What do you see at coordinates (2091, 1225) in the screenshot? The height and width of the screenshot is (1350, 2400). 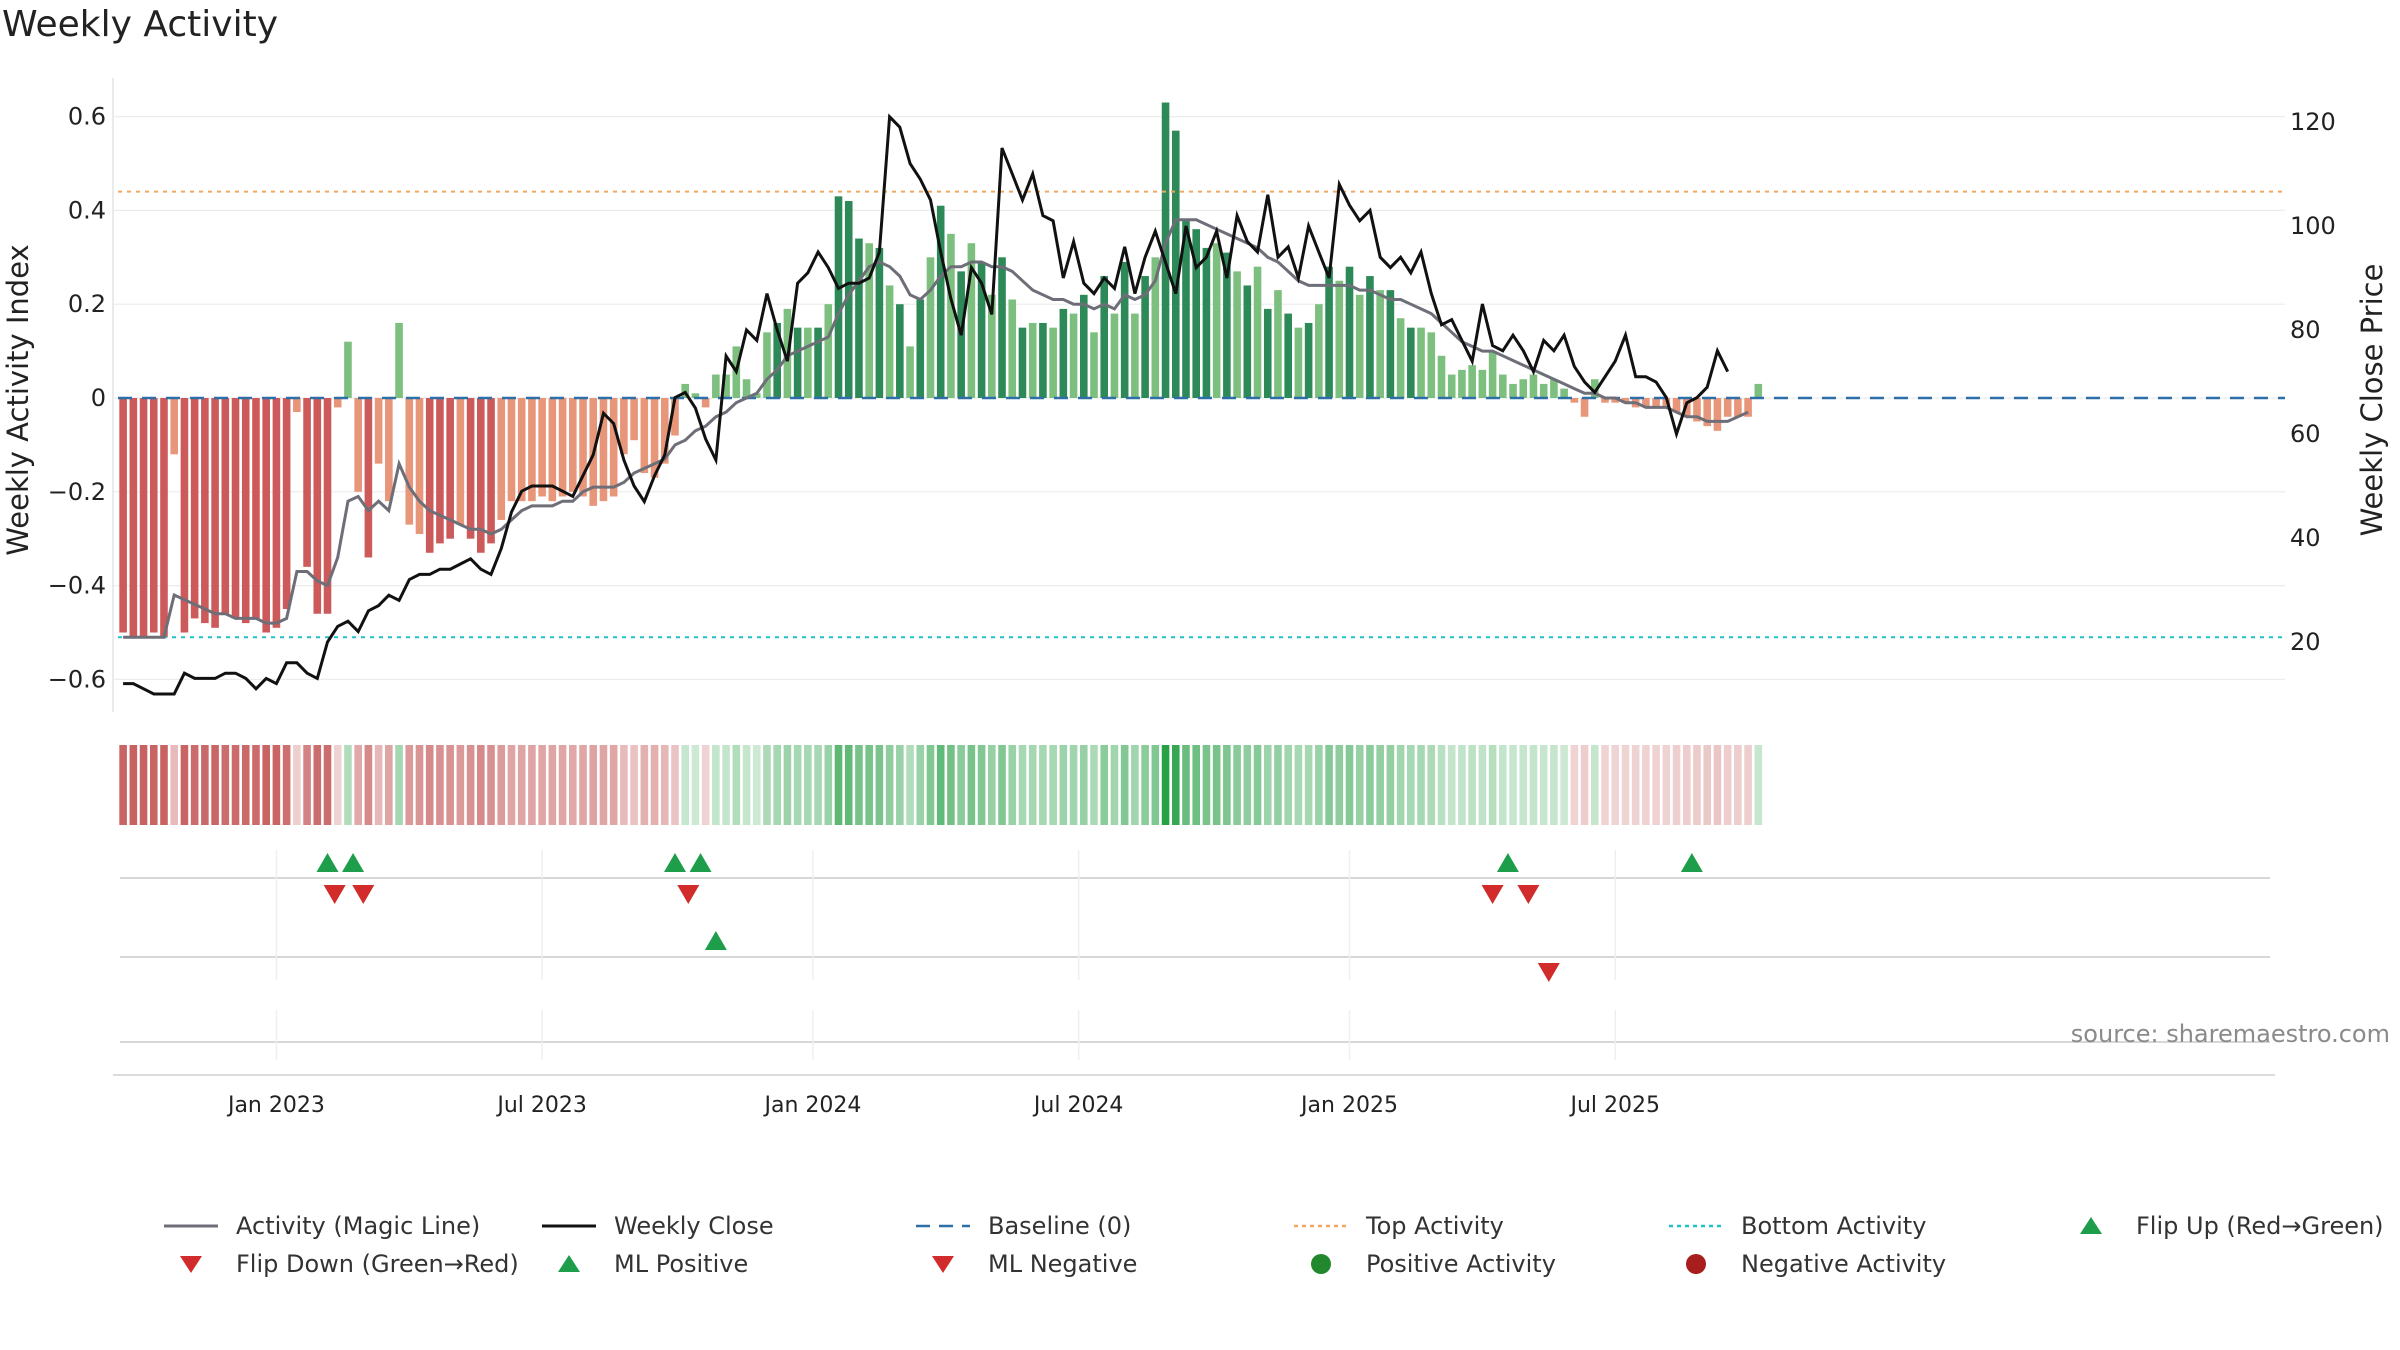 I see `green-up-triangle-icon` at bounding box center [2091, 1225].